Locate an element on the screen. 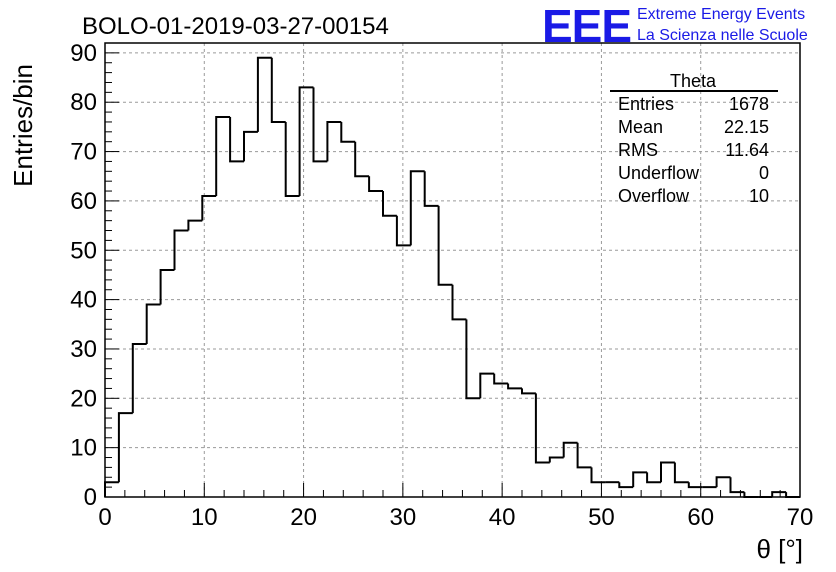 The width and height of the screenshot is (836, 572). y-tick-label: 70 is located at coordinates (83, 152).